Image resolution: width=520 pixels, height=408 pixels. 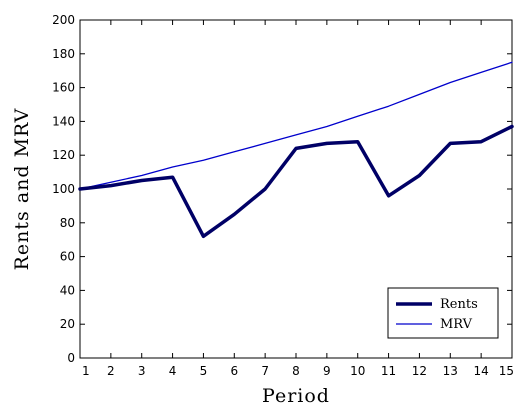 I want to click on y-tick-label: 200, so click(x=63, y=20).